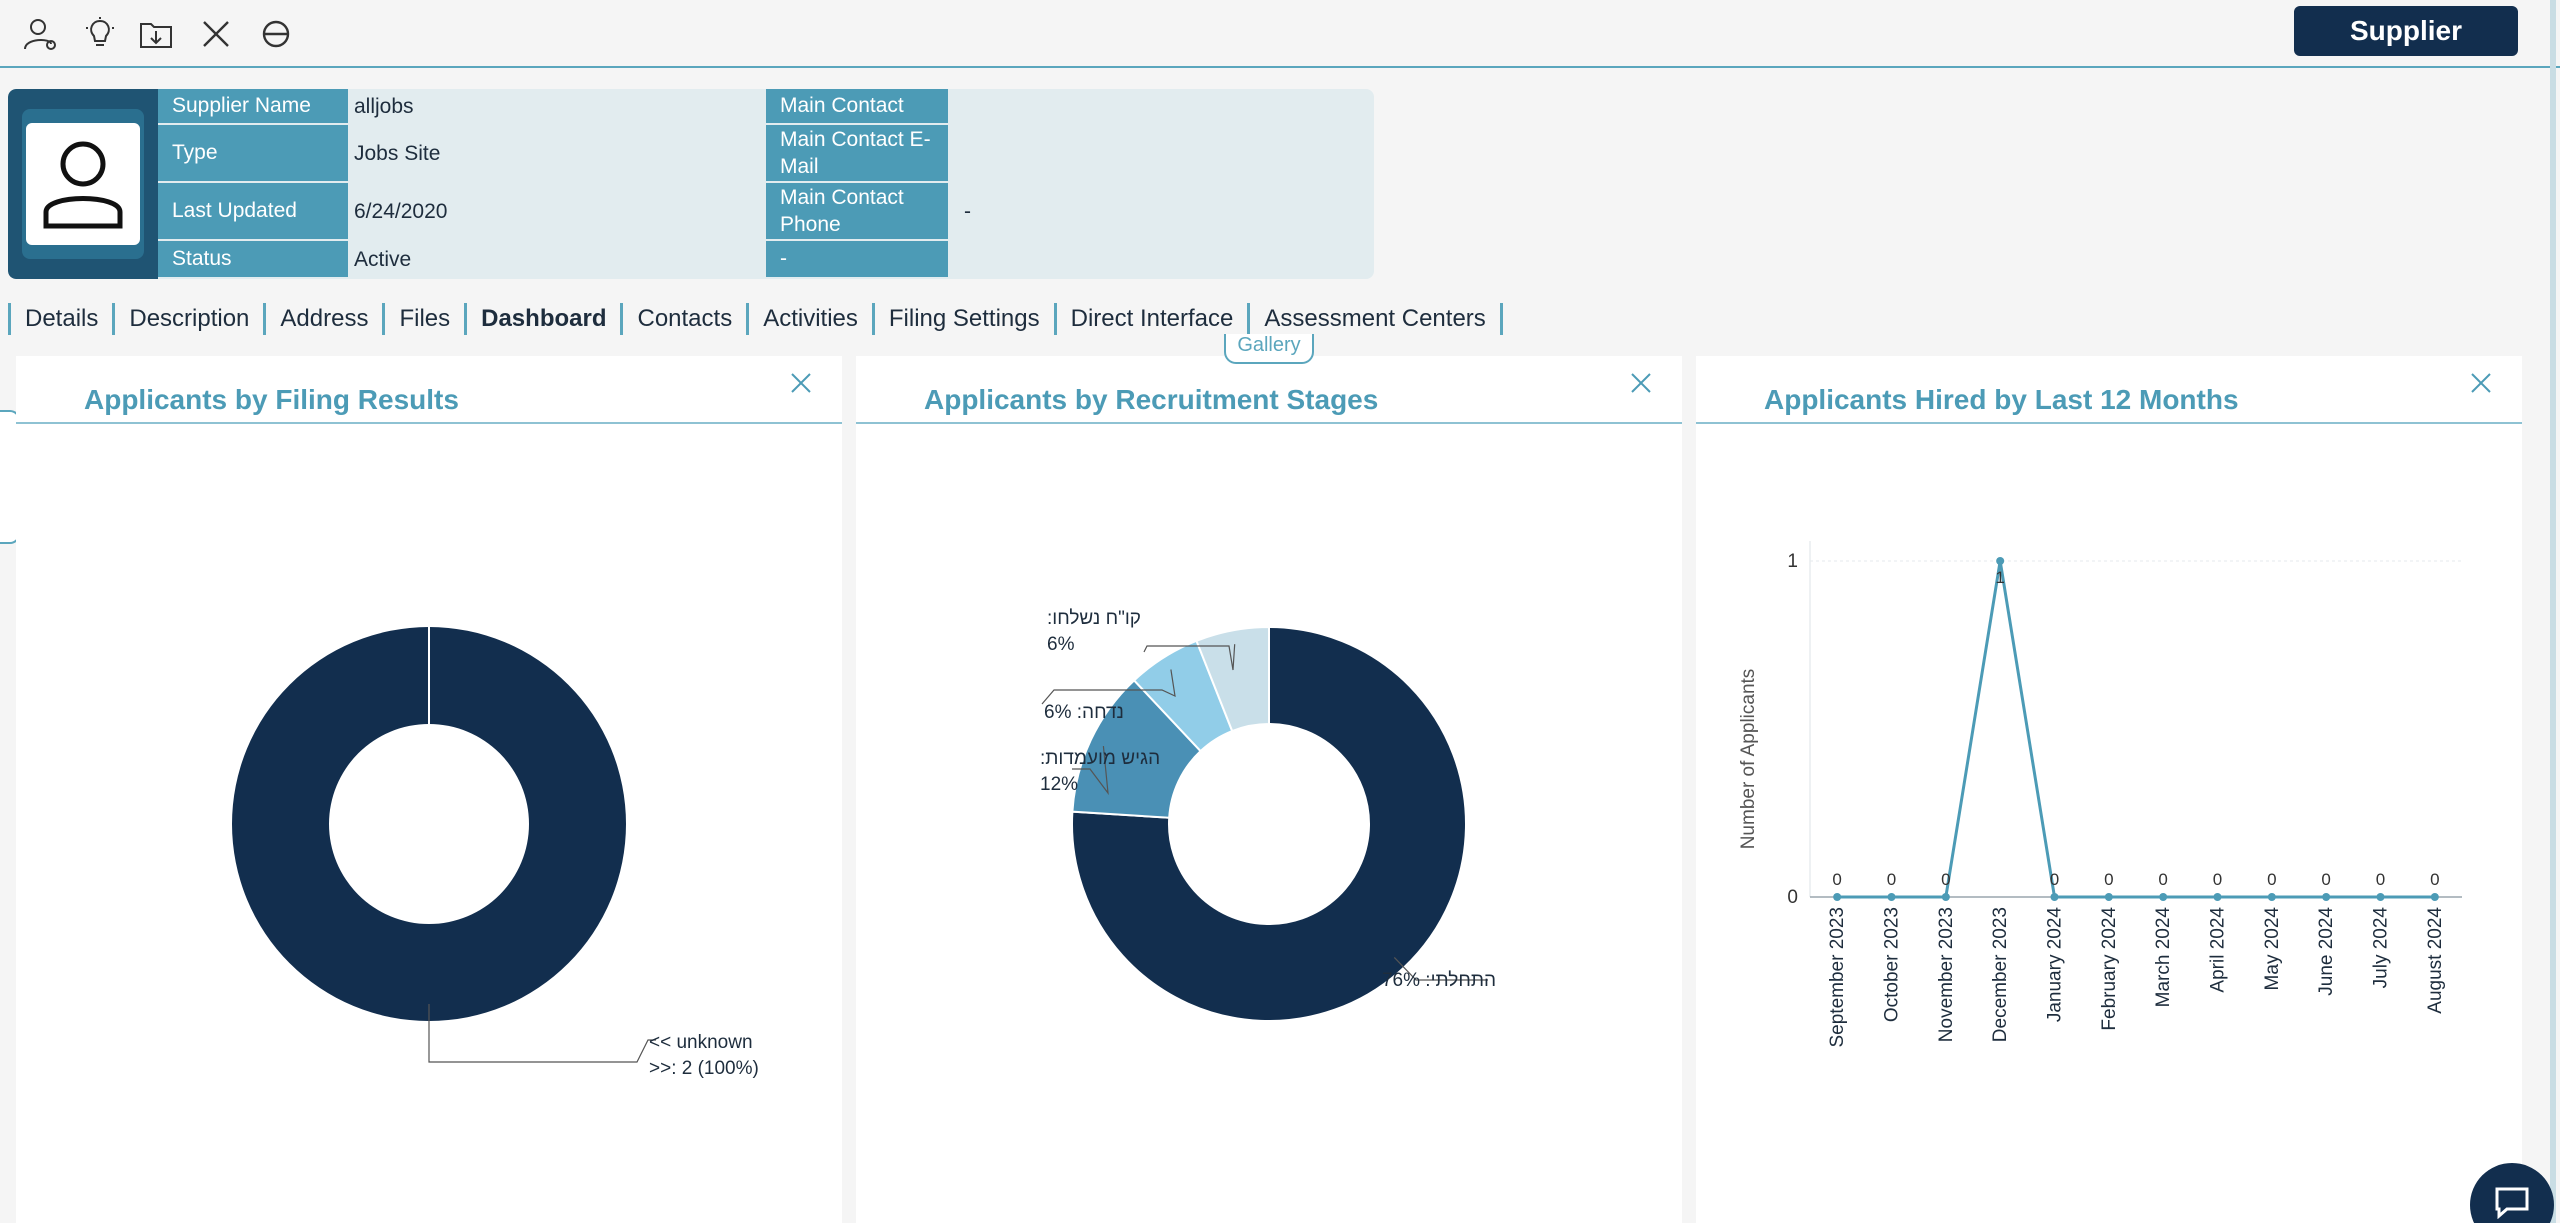 The image size is (2560, 1223). I want to click on tab-contacts: Contacts, so click(693, 319).